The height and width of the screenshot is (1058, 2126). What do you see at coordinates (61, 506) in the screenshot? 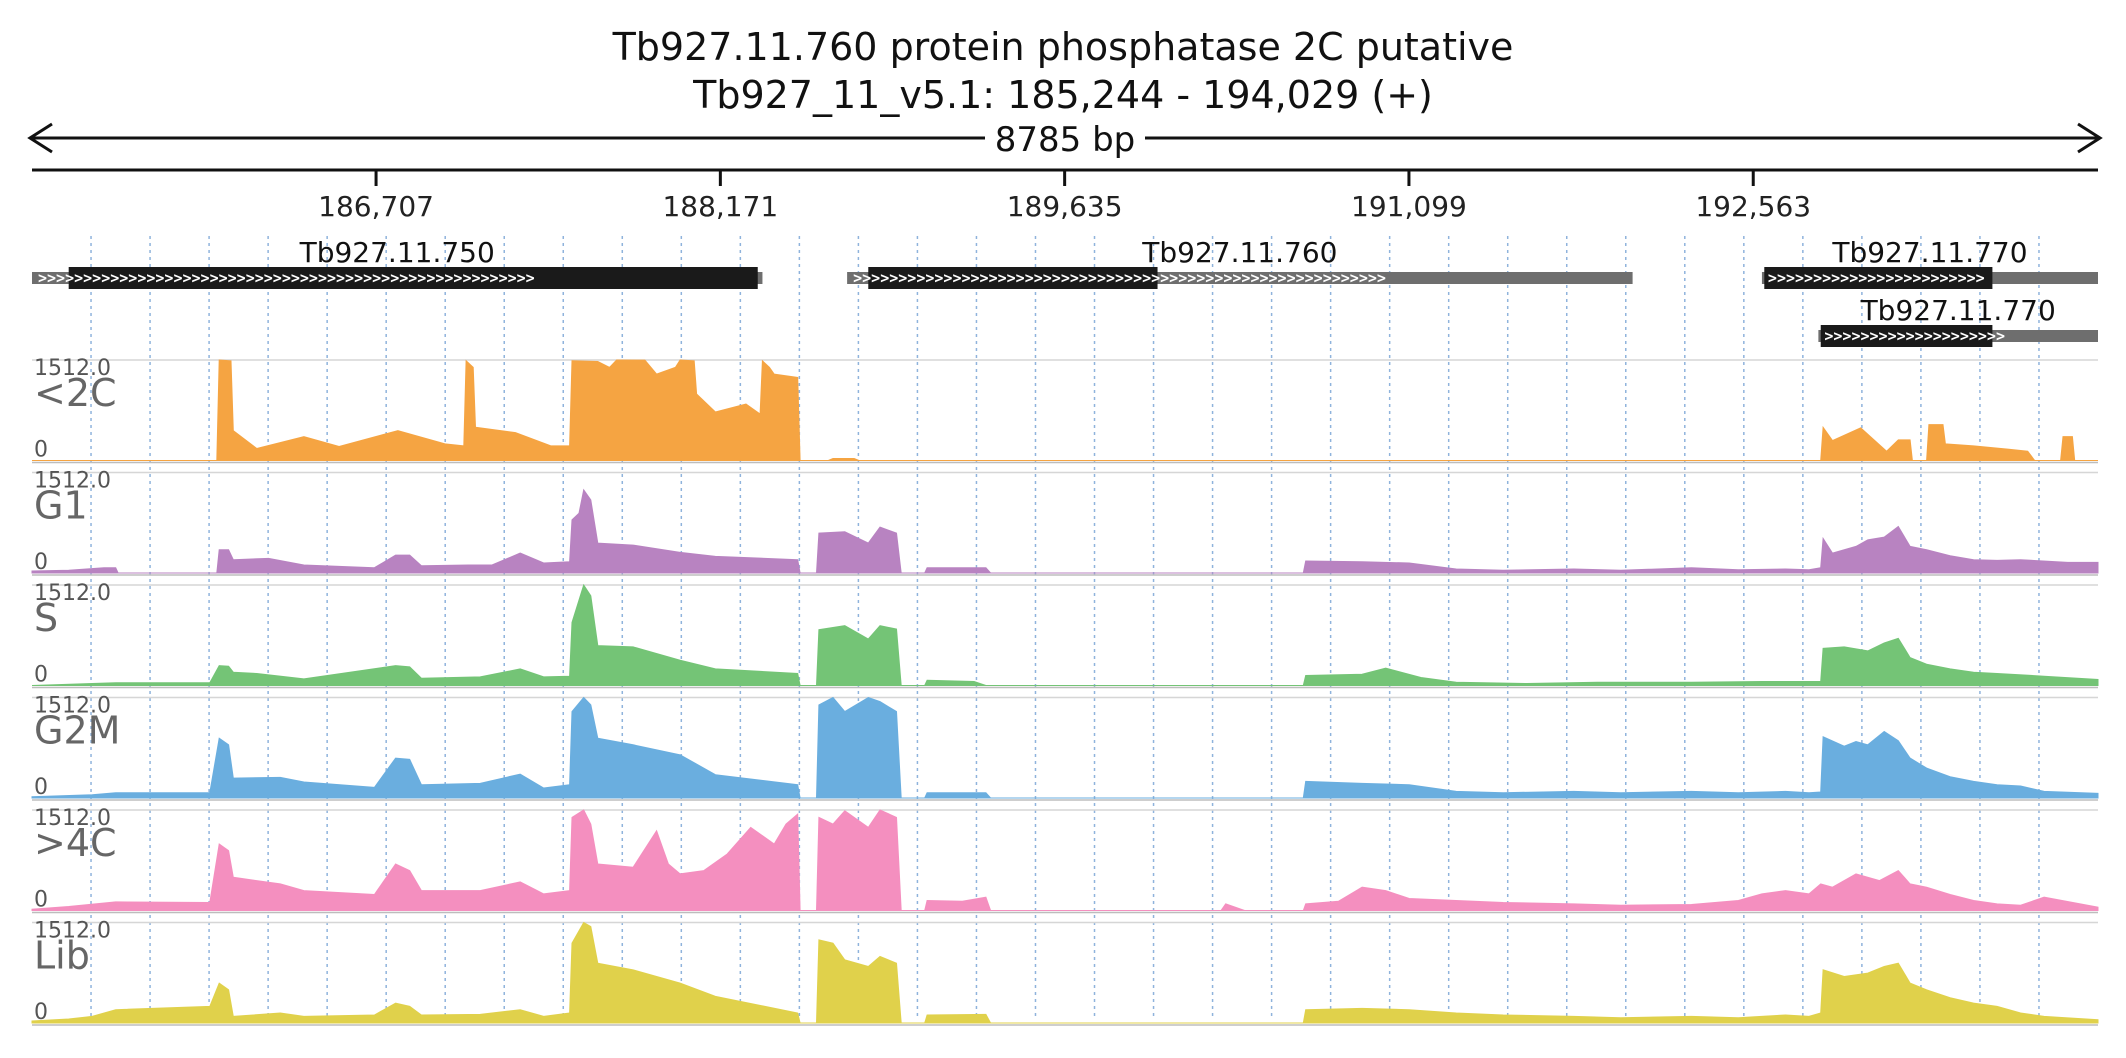
I see `track-name: G1` at bounding box center [61, 506].